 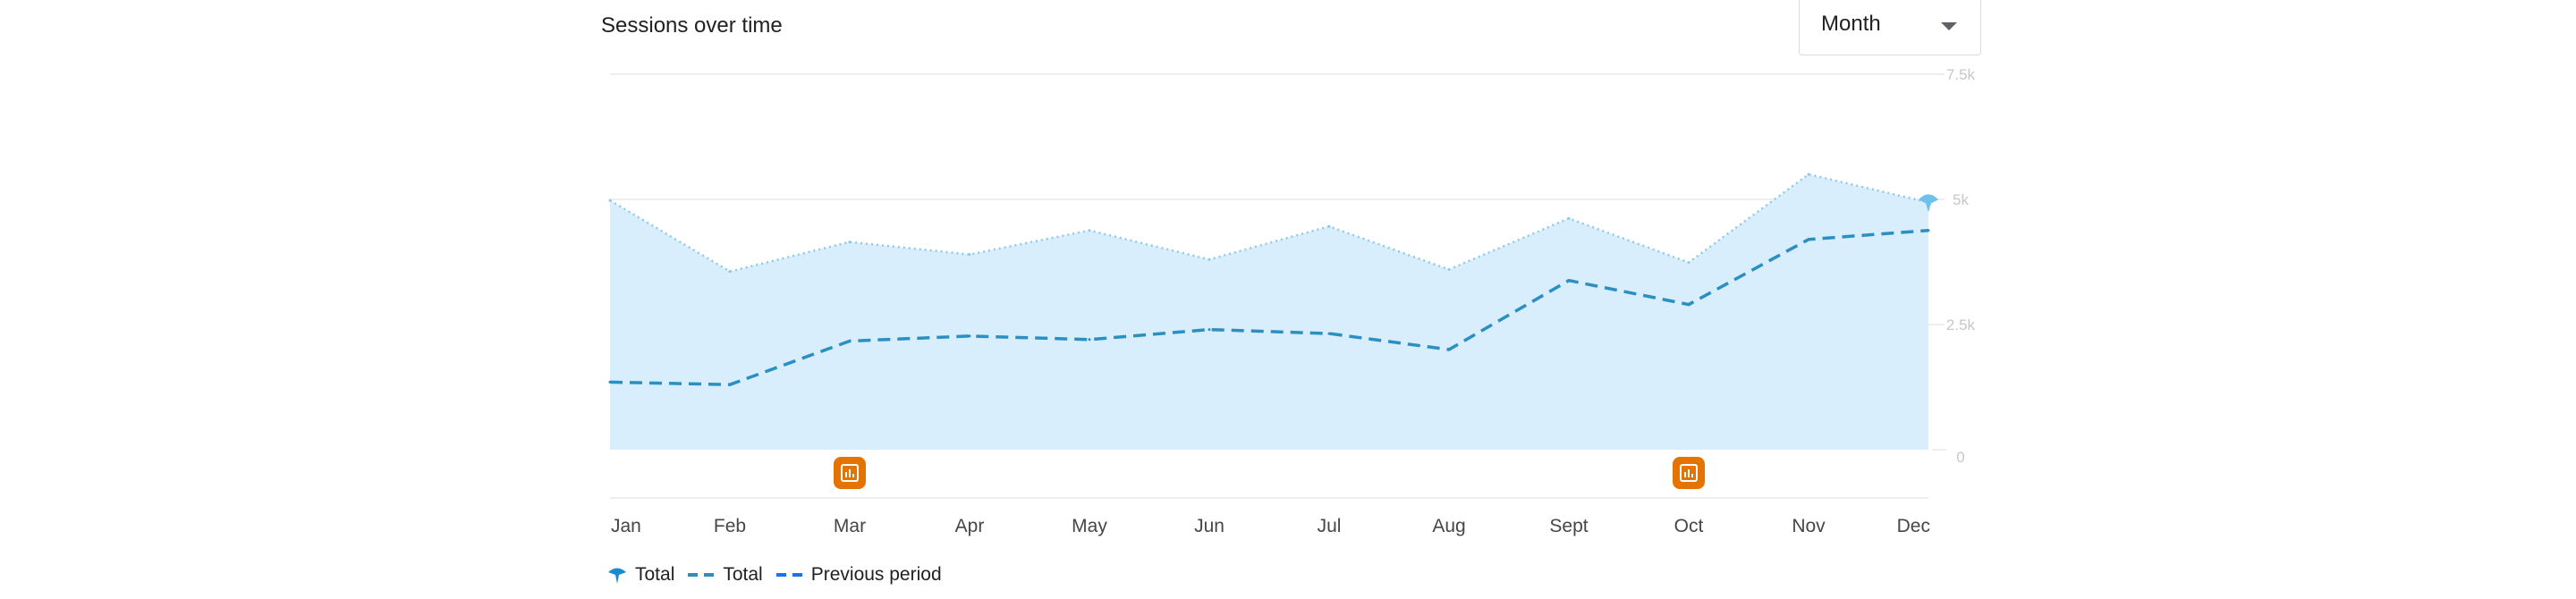 What do you see at coordinates (1209, 526) in the screenshot?
I see `x-tick-label: Jun` at bounding box center [1209, 526].